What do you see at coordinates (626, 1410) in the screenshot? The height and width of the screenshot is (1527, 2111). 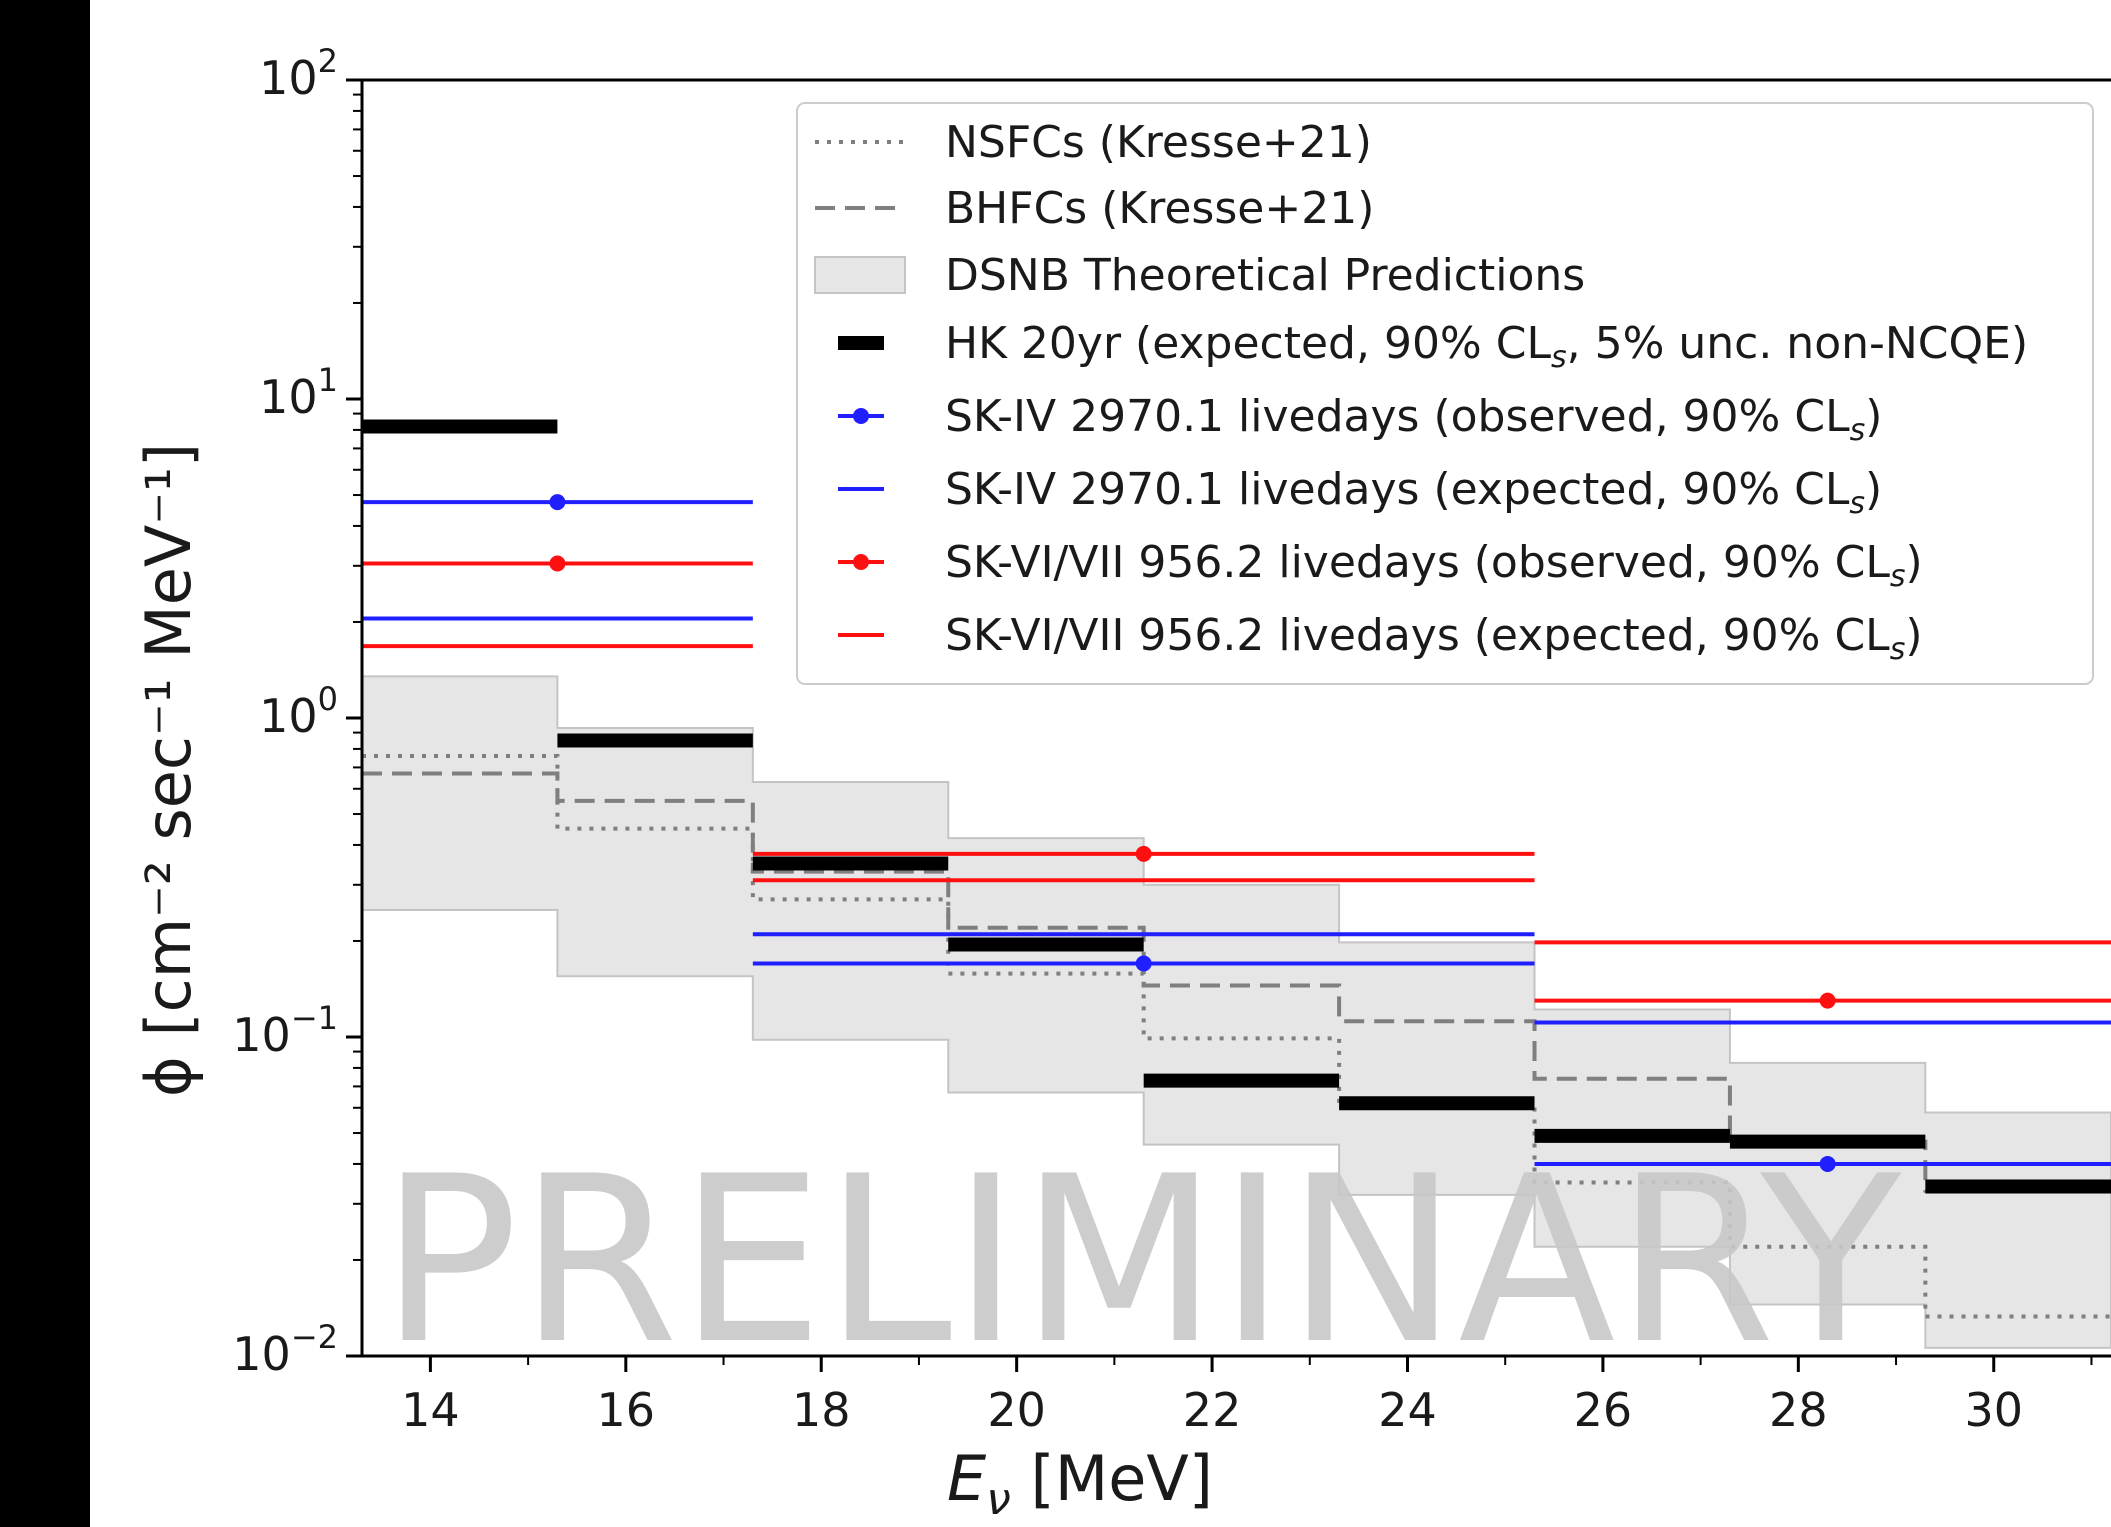 I see `x-tick-label: 16` at bounding box center [626, 1410].